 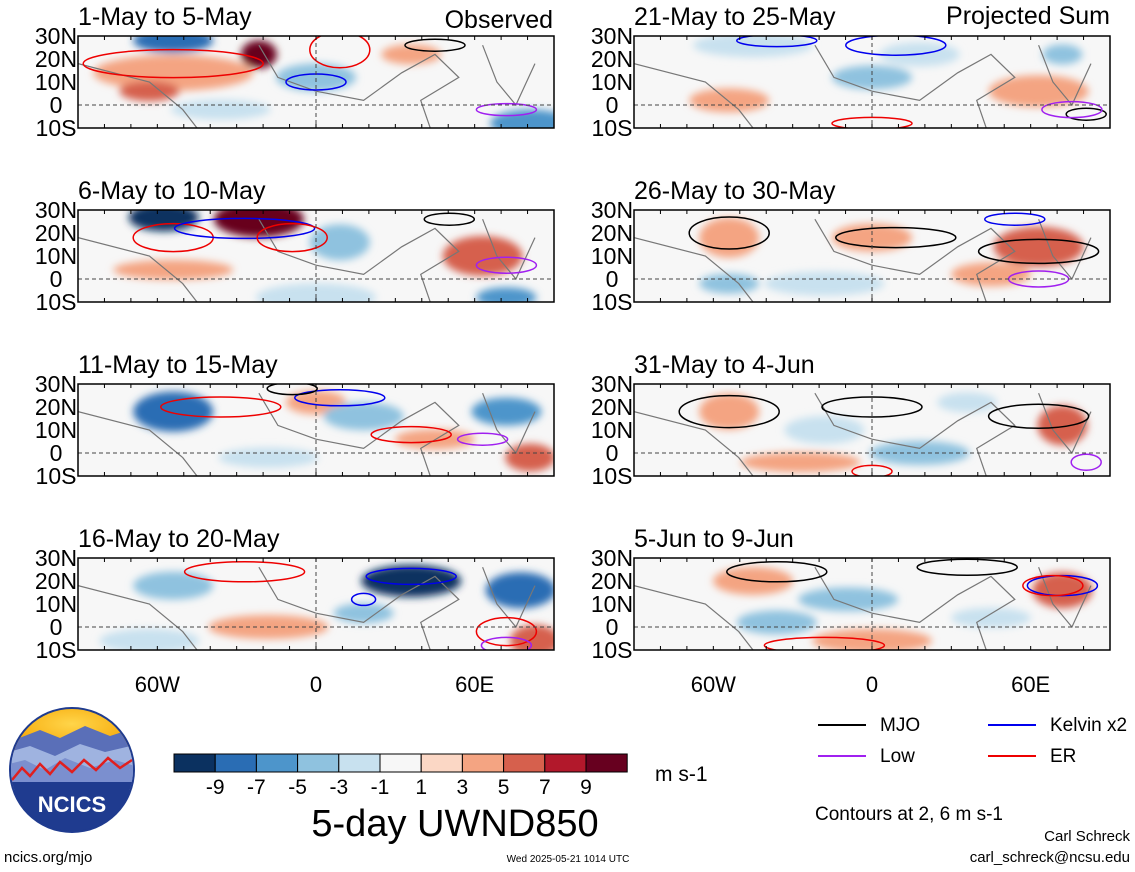 I want to click on legend-label: ER, so click(x=1063, y=756).